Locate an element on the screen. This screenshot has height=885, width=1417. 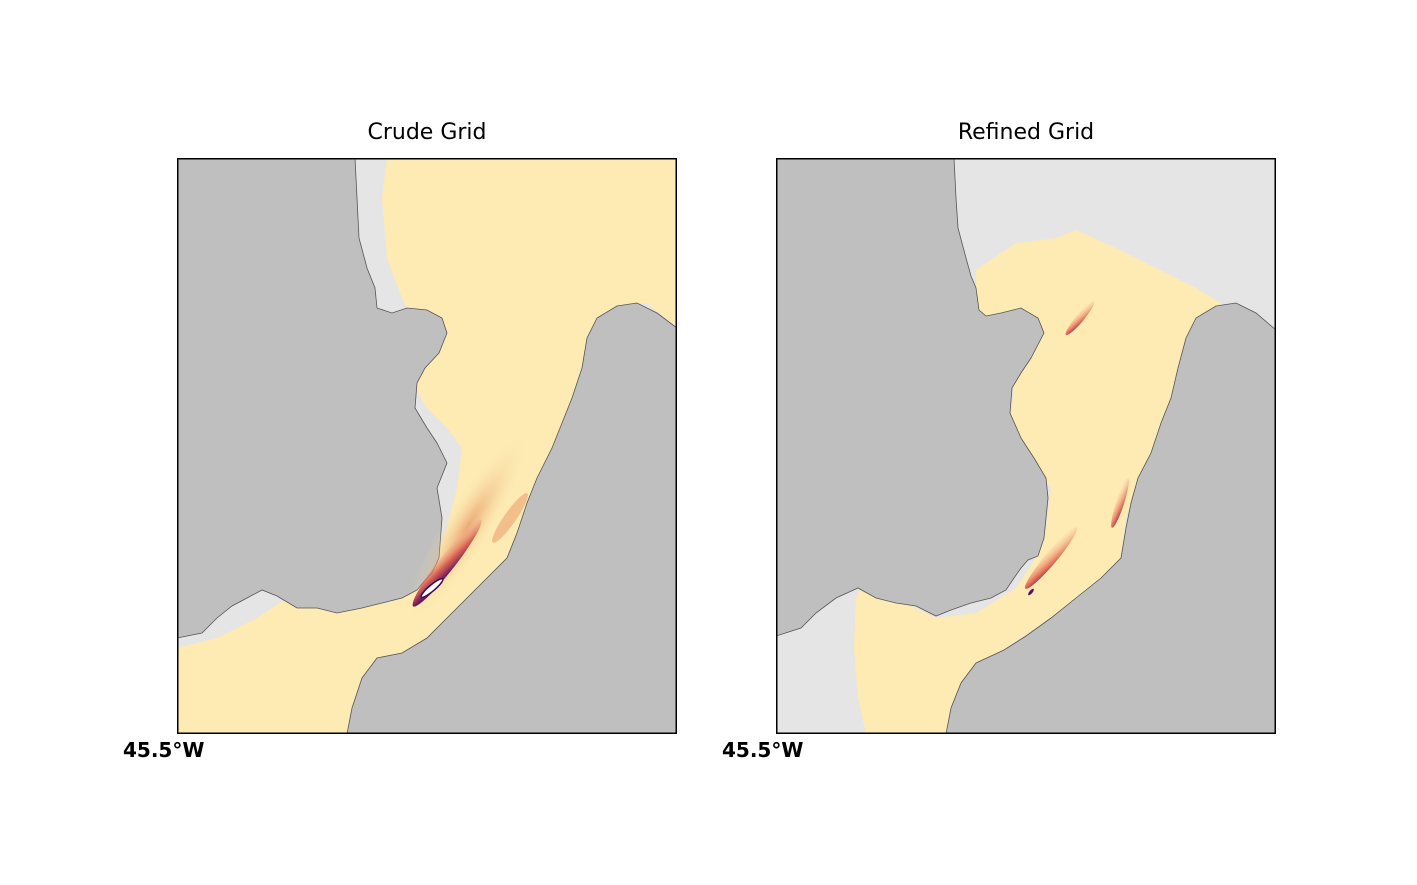
panel-title-crude: Crude Grid is located at coordinates (427, 132).